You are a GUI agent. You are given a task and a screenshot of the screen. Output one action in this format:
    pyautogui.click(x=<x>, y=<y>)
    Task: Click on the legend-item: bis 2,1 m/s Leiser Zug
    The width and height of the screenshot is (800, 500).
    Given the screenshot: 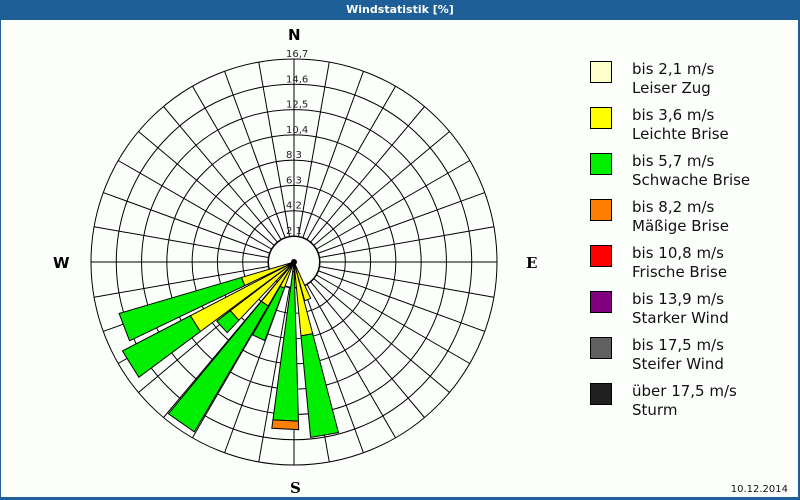 What is the action you would take?
    pyautogui.click(x=695, y=68)
    